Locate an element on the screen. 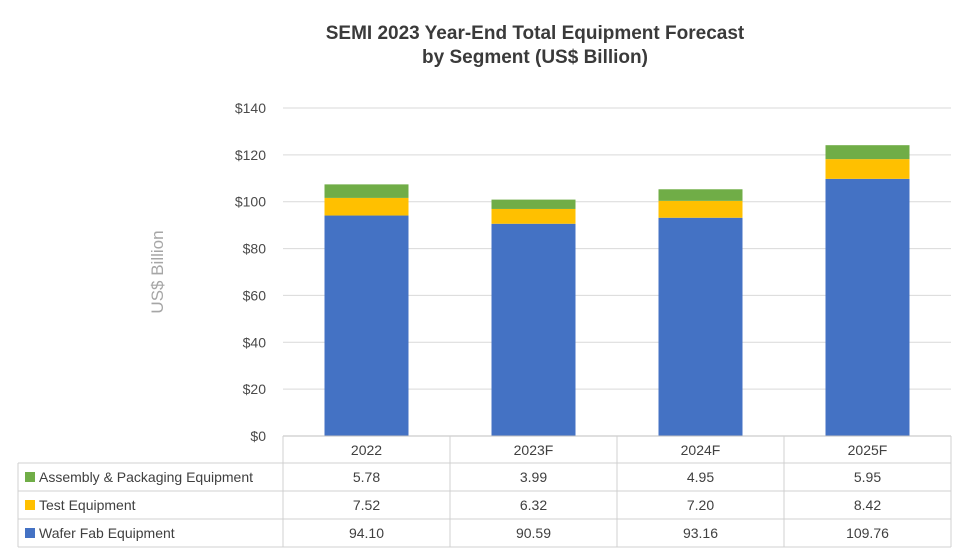 This screenshot has width=960, height=554. bar-segment-test-equipment-2023f is located at coordinates (533, 216).